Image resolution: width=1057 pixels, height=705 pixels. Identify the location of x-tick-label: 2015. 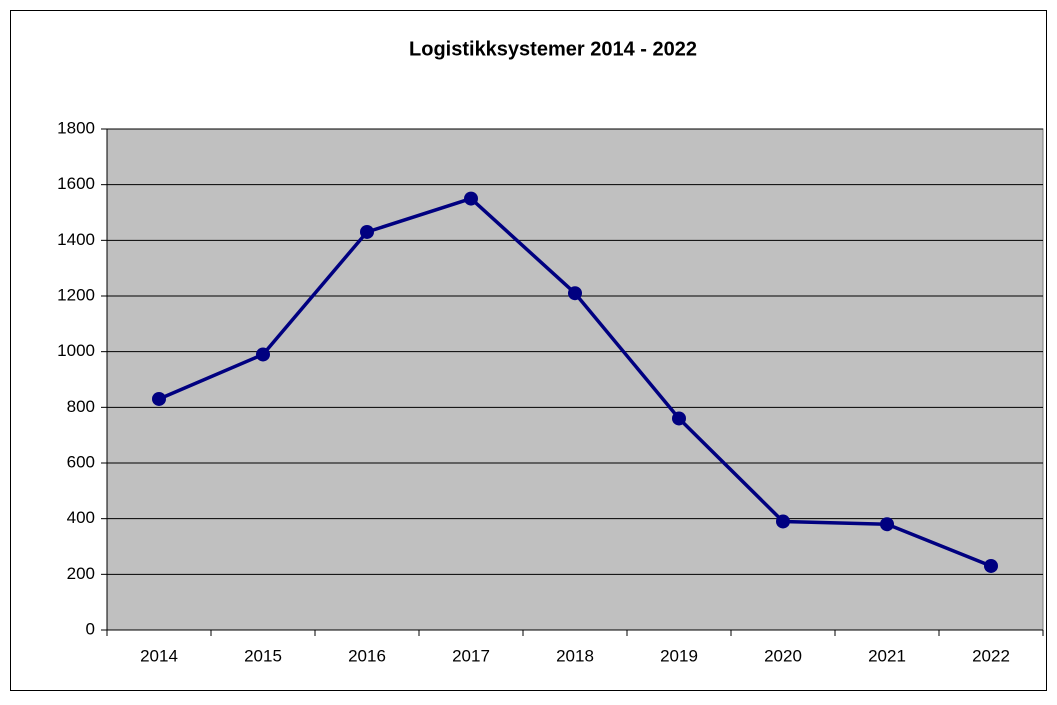
(263, 655).